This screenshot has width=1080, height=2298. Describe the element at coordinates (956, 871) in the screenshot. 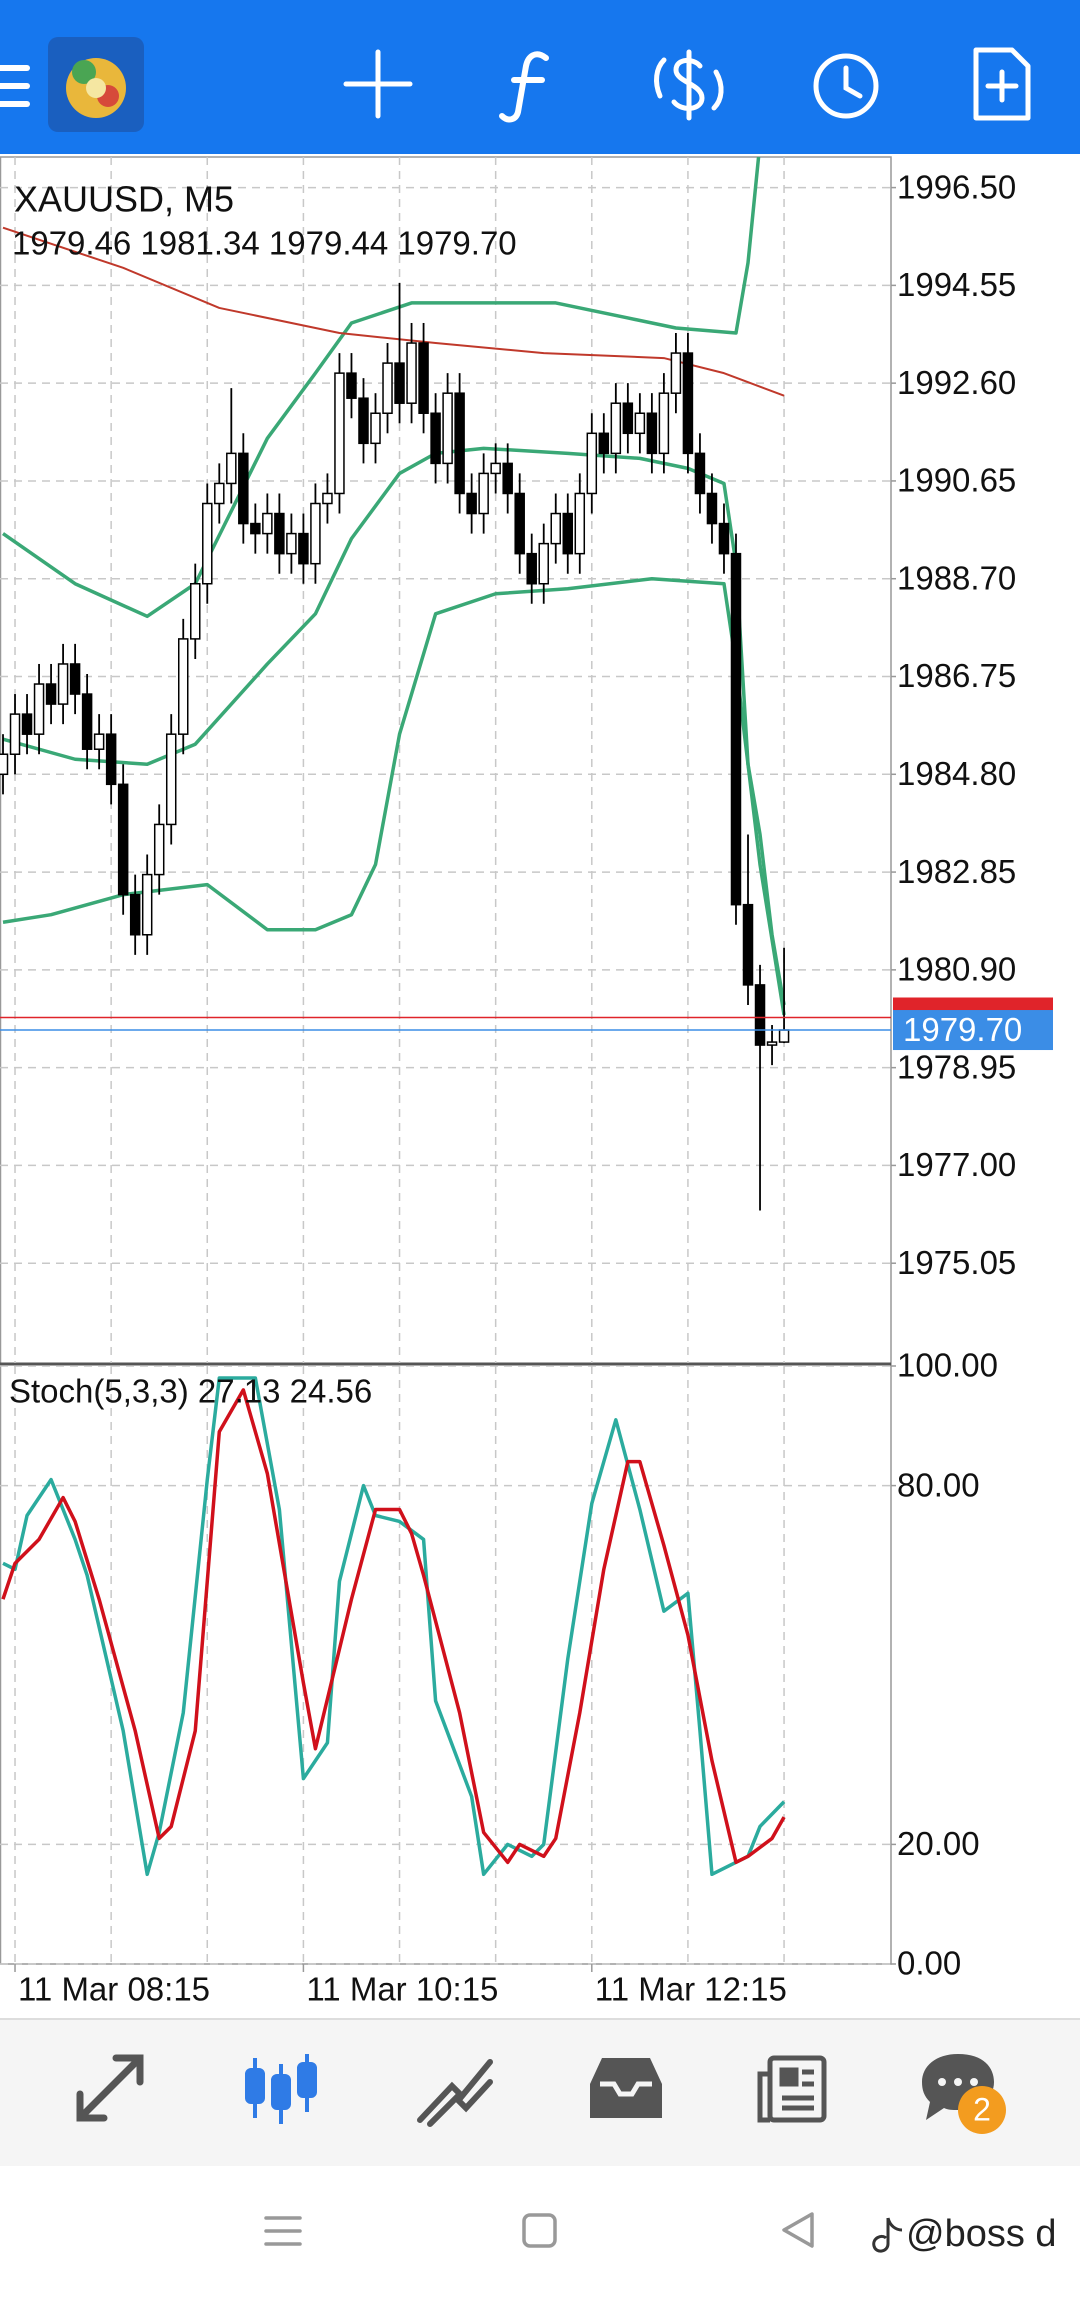

I see `y-tick-label: 1982.85` at that location.